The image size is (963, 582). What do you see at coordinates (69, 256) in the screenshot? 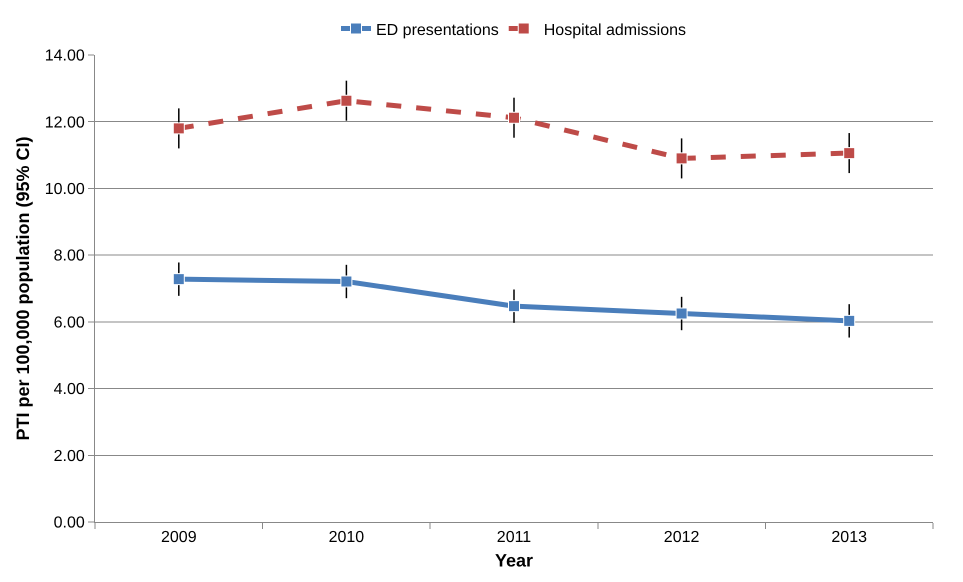
I see `y-tick-label: 8.00` at bounding box center [69, 256].